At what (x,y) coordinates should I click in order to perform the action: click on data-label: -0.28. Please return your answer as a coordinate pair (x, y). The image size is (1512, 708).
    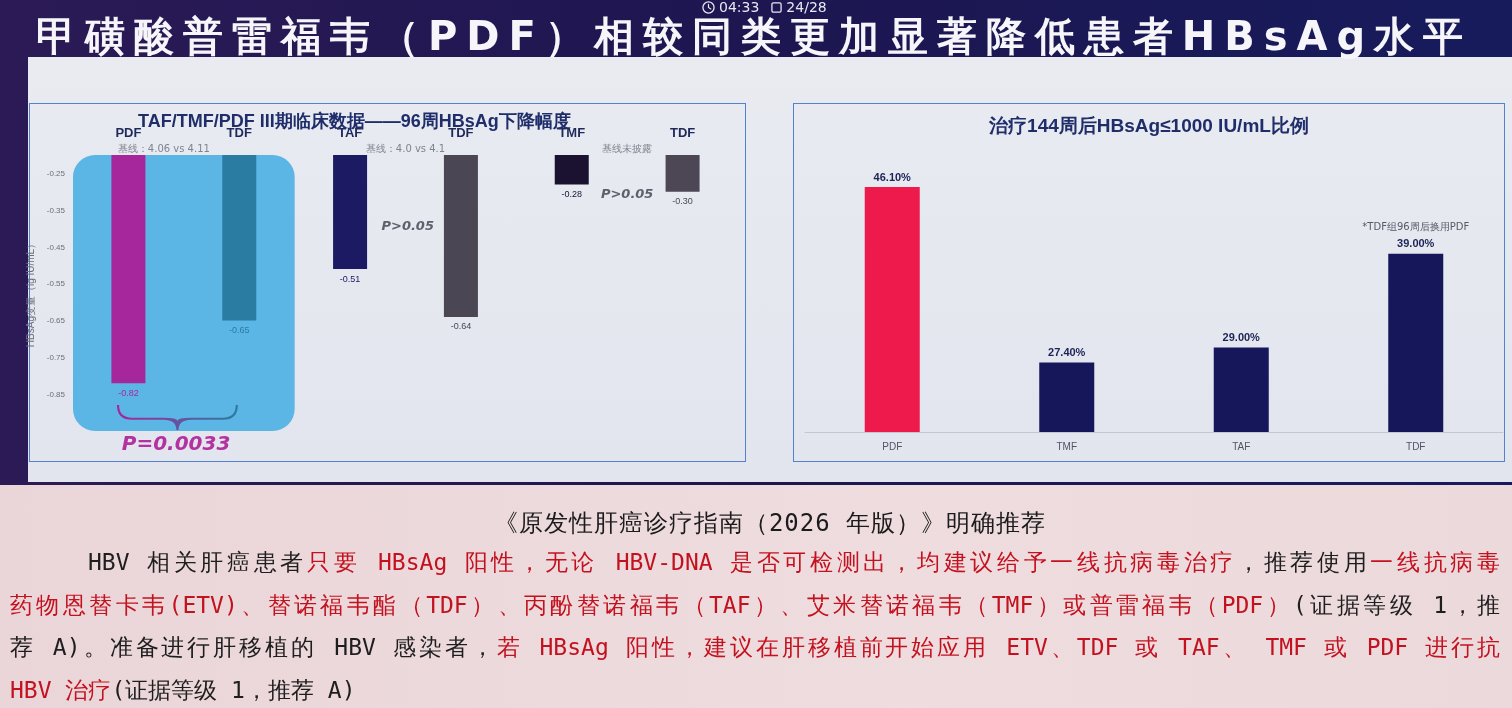
    Looking at the image, I should click on (572, 193).